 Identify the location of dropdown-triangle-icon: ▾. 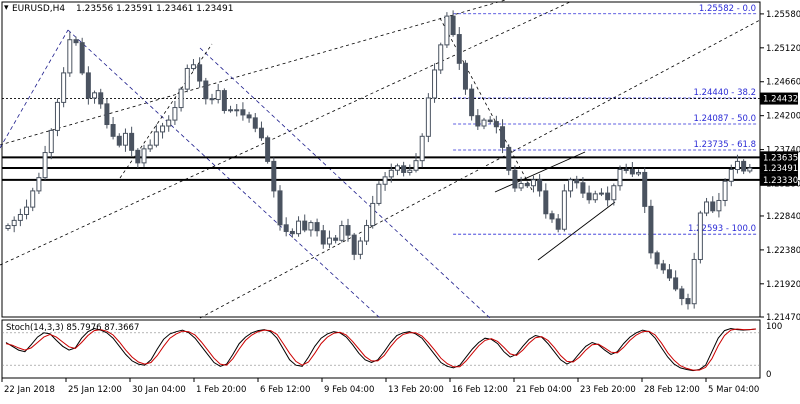
(6, 8).